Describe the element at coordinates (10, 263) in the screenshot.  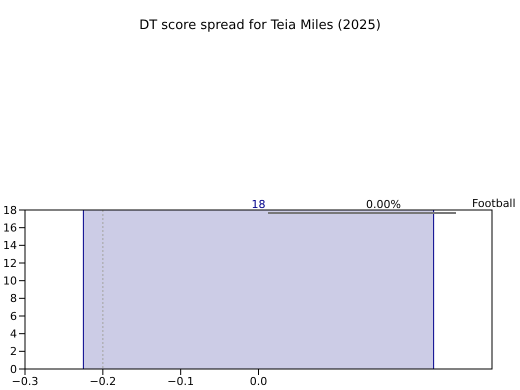
I see `y-tick-label: 12` at that location.